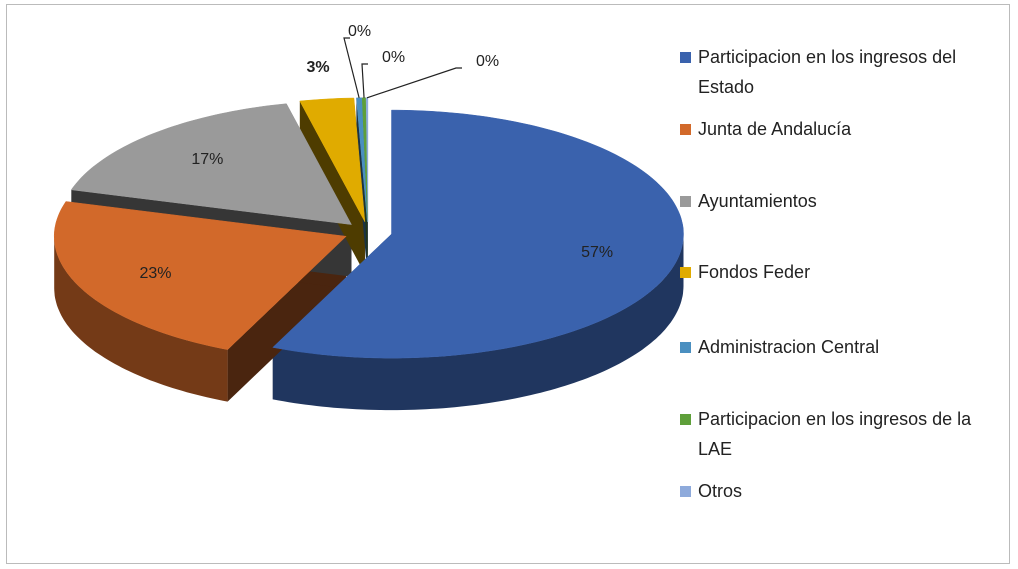 The height and width of the screenshot is (569, 1018). Describe the element at coordinates (720, 491) in the screenshot. I see `legend-label: Otros` at that location.